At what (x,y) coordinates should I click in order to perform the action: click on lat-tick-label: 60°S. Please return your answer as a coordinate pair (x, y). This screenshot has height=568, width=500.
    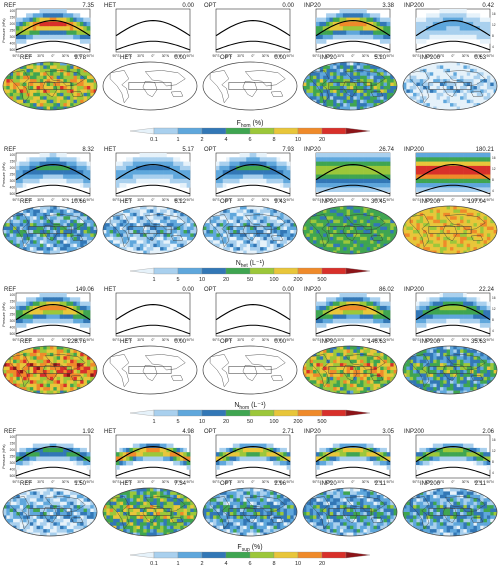
    Looking at the image, I should click on (428, 200).